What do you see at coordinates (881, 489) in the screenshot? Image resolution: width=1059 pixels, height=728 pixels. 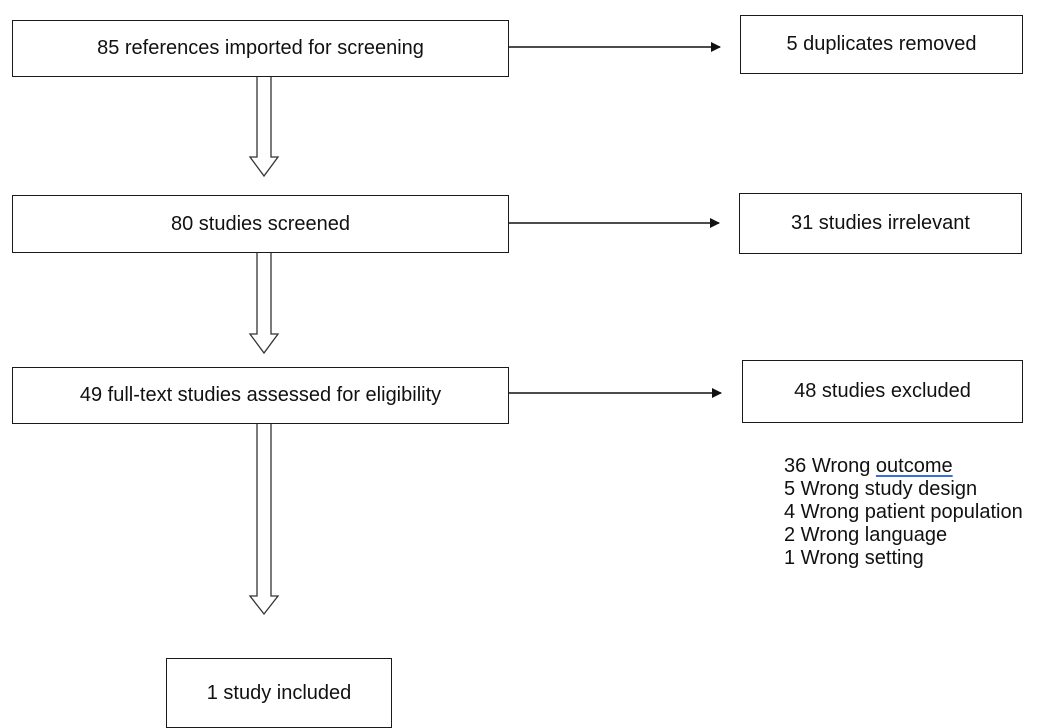 I see `exclusion-reason: 5 Wrong study design` at bounding box center [881, 489].